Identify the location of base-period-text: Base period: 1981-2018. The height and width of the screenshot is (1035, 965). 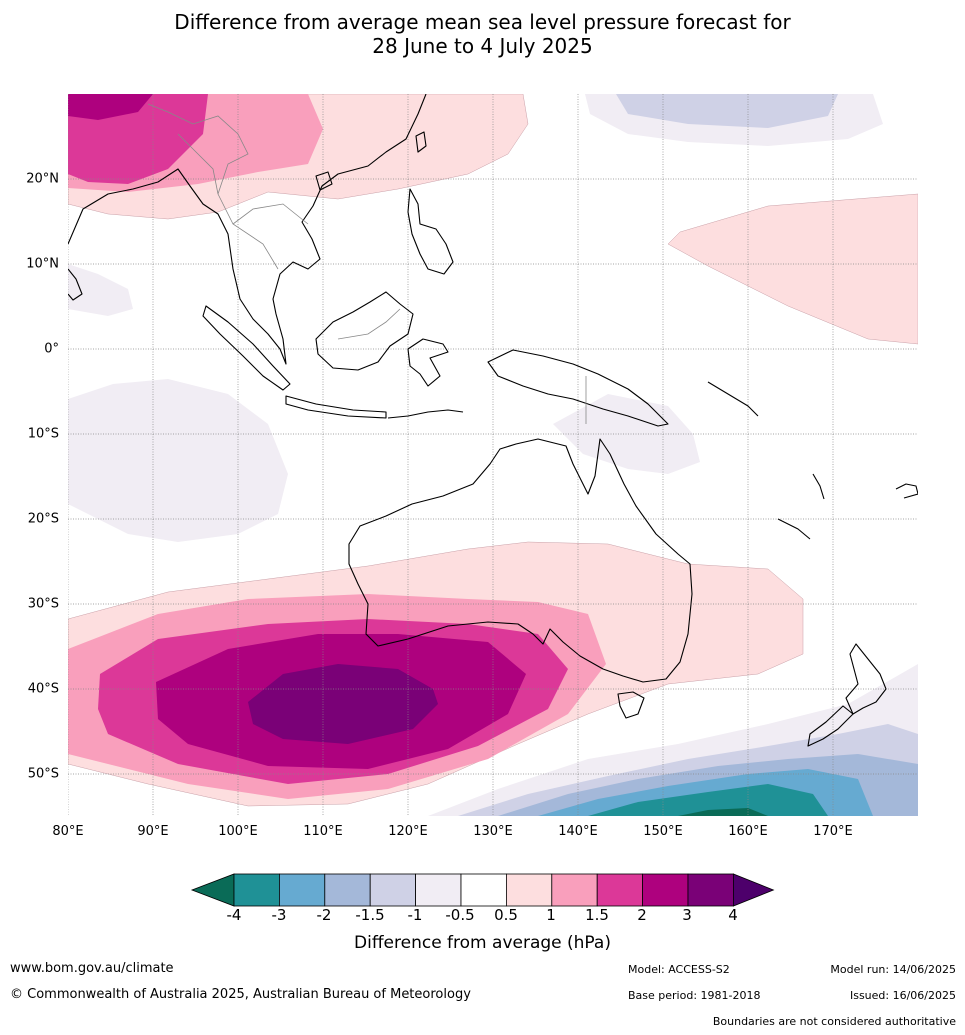
(694, 995).